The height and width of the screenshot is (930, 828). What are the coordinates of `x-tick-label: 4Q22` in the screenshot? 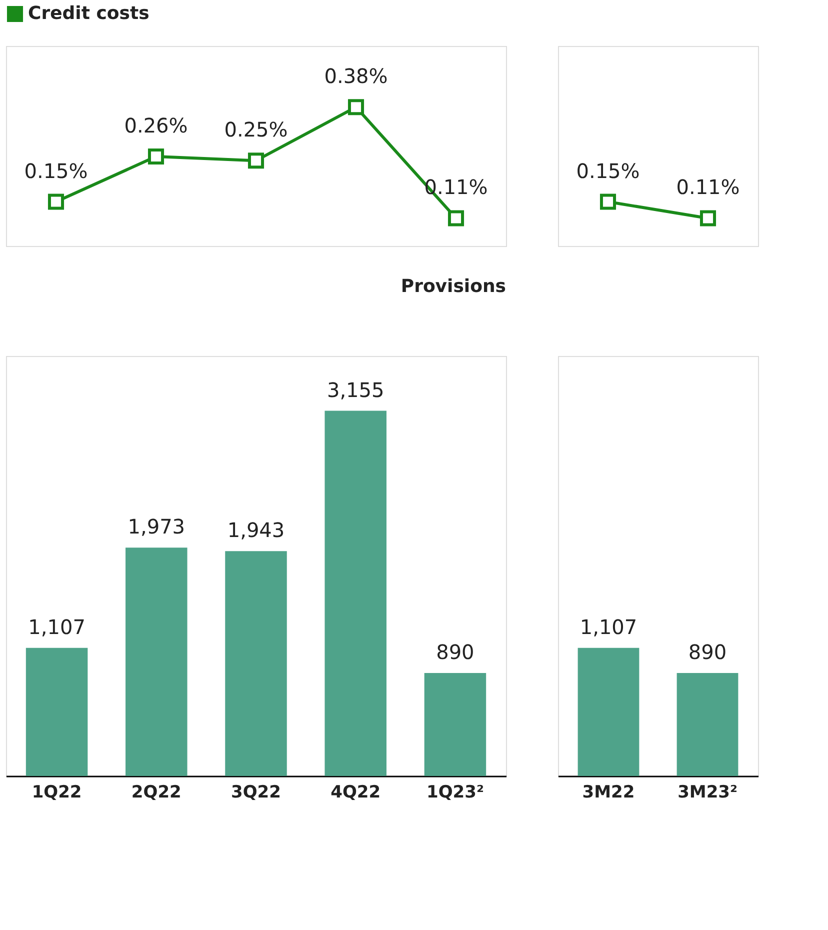 It's located at (355, 792).